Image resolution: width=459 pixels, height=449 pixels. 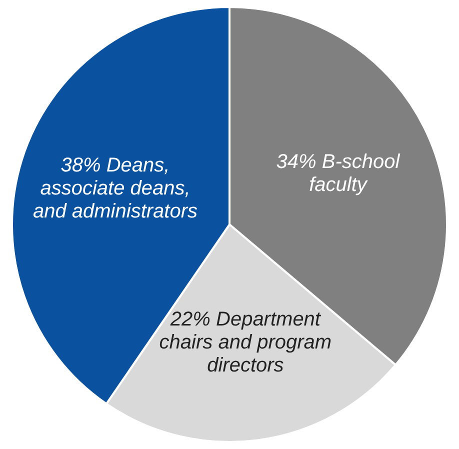 What do you see at coordinates (115, 188) in the screenshot?
I see `slice-label: 38% Deans, associate deans, and administrators` at bounding box center [115, 188].